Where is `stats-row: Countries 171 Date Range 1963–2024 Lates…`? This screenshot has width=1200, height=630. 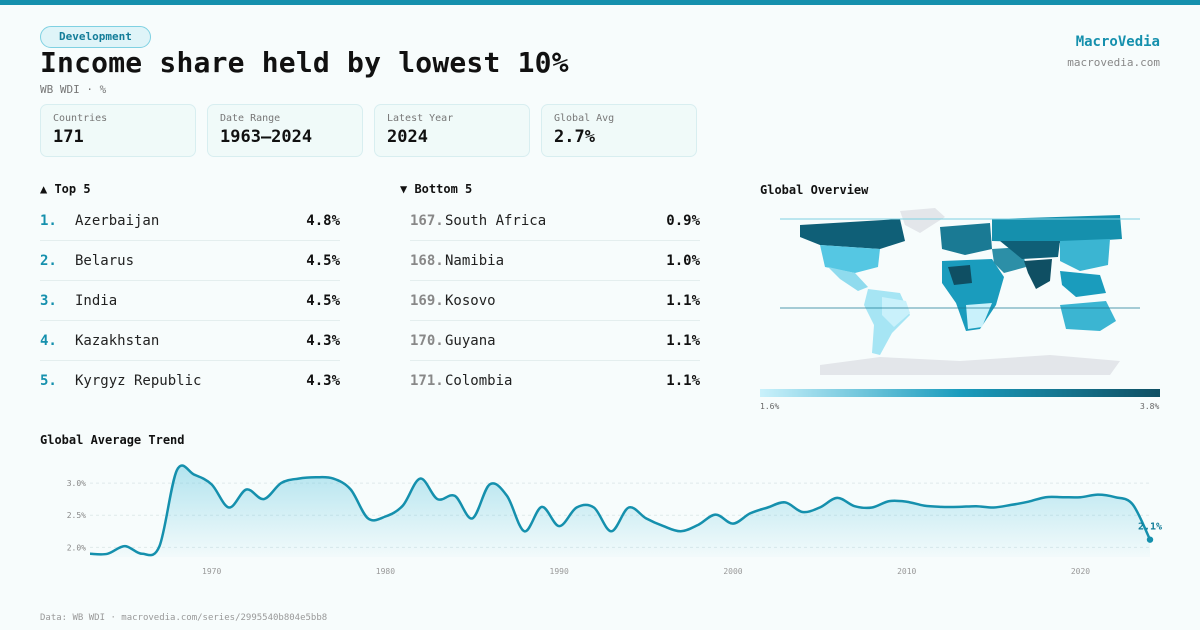 stats-row: Countries 171 Date Range 1963–2024 Lates… is located at coordinates (368, 130).